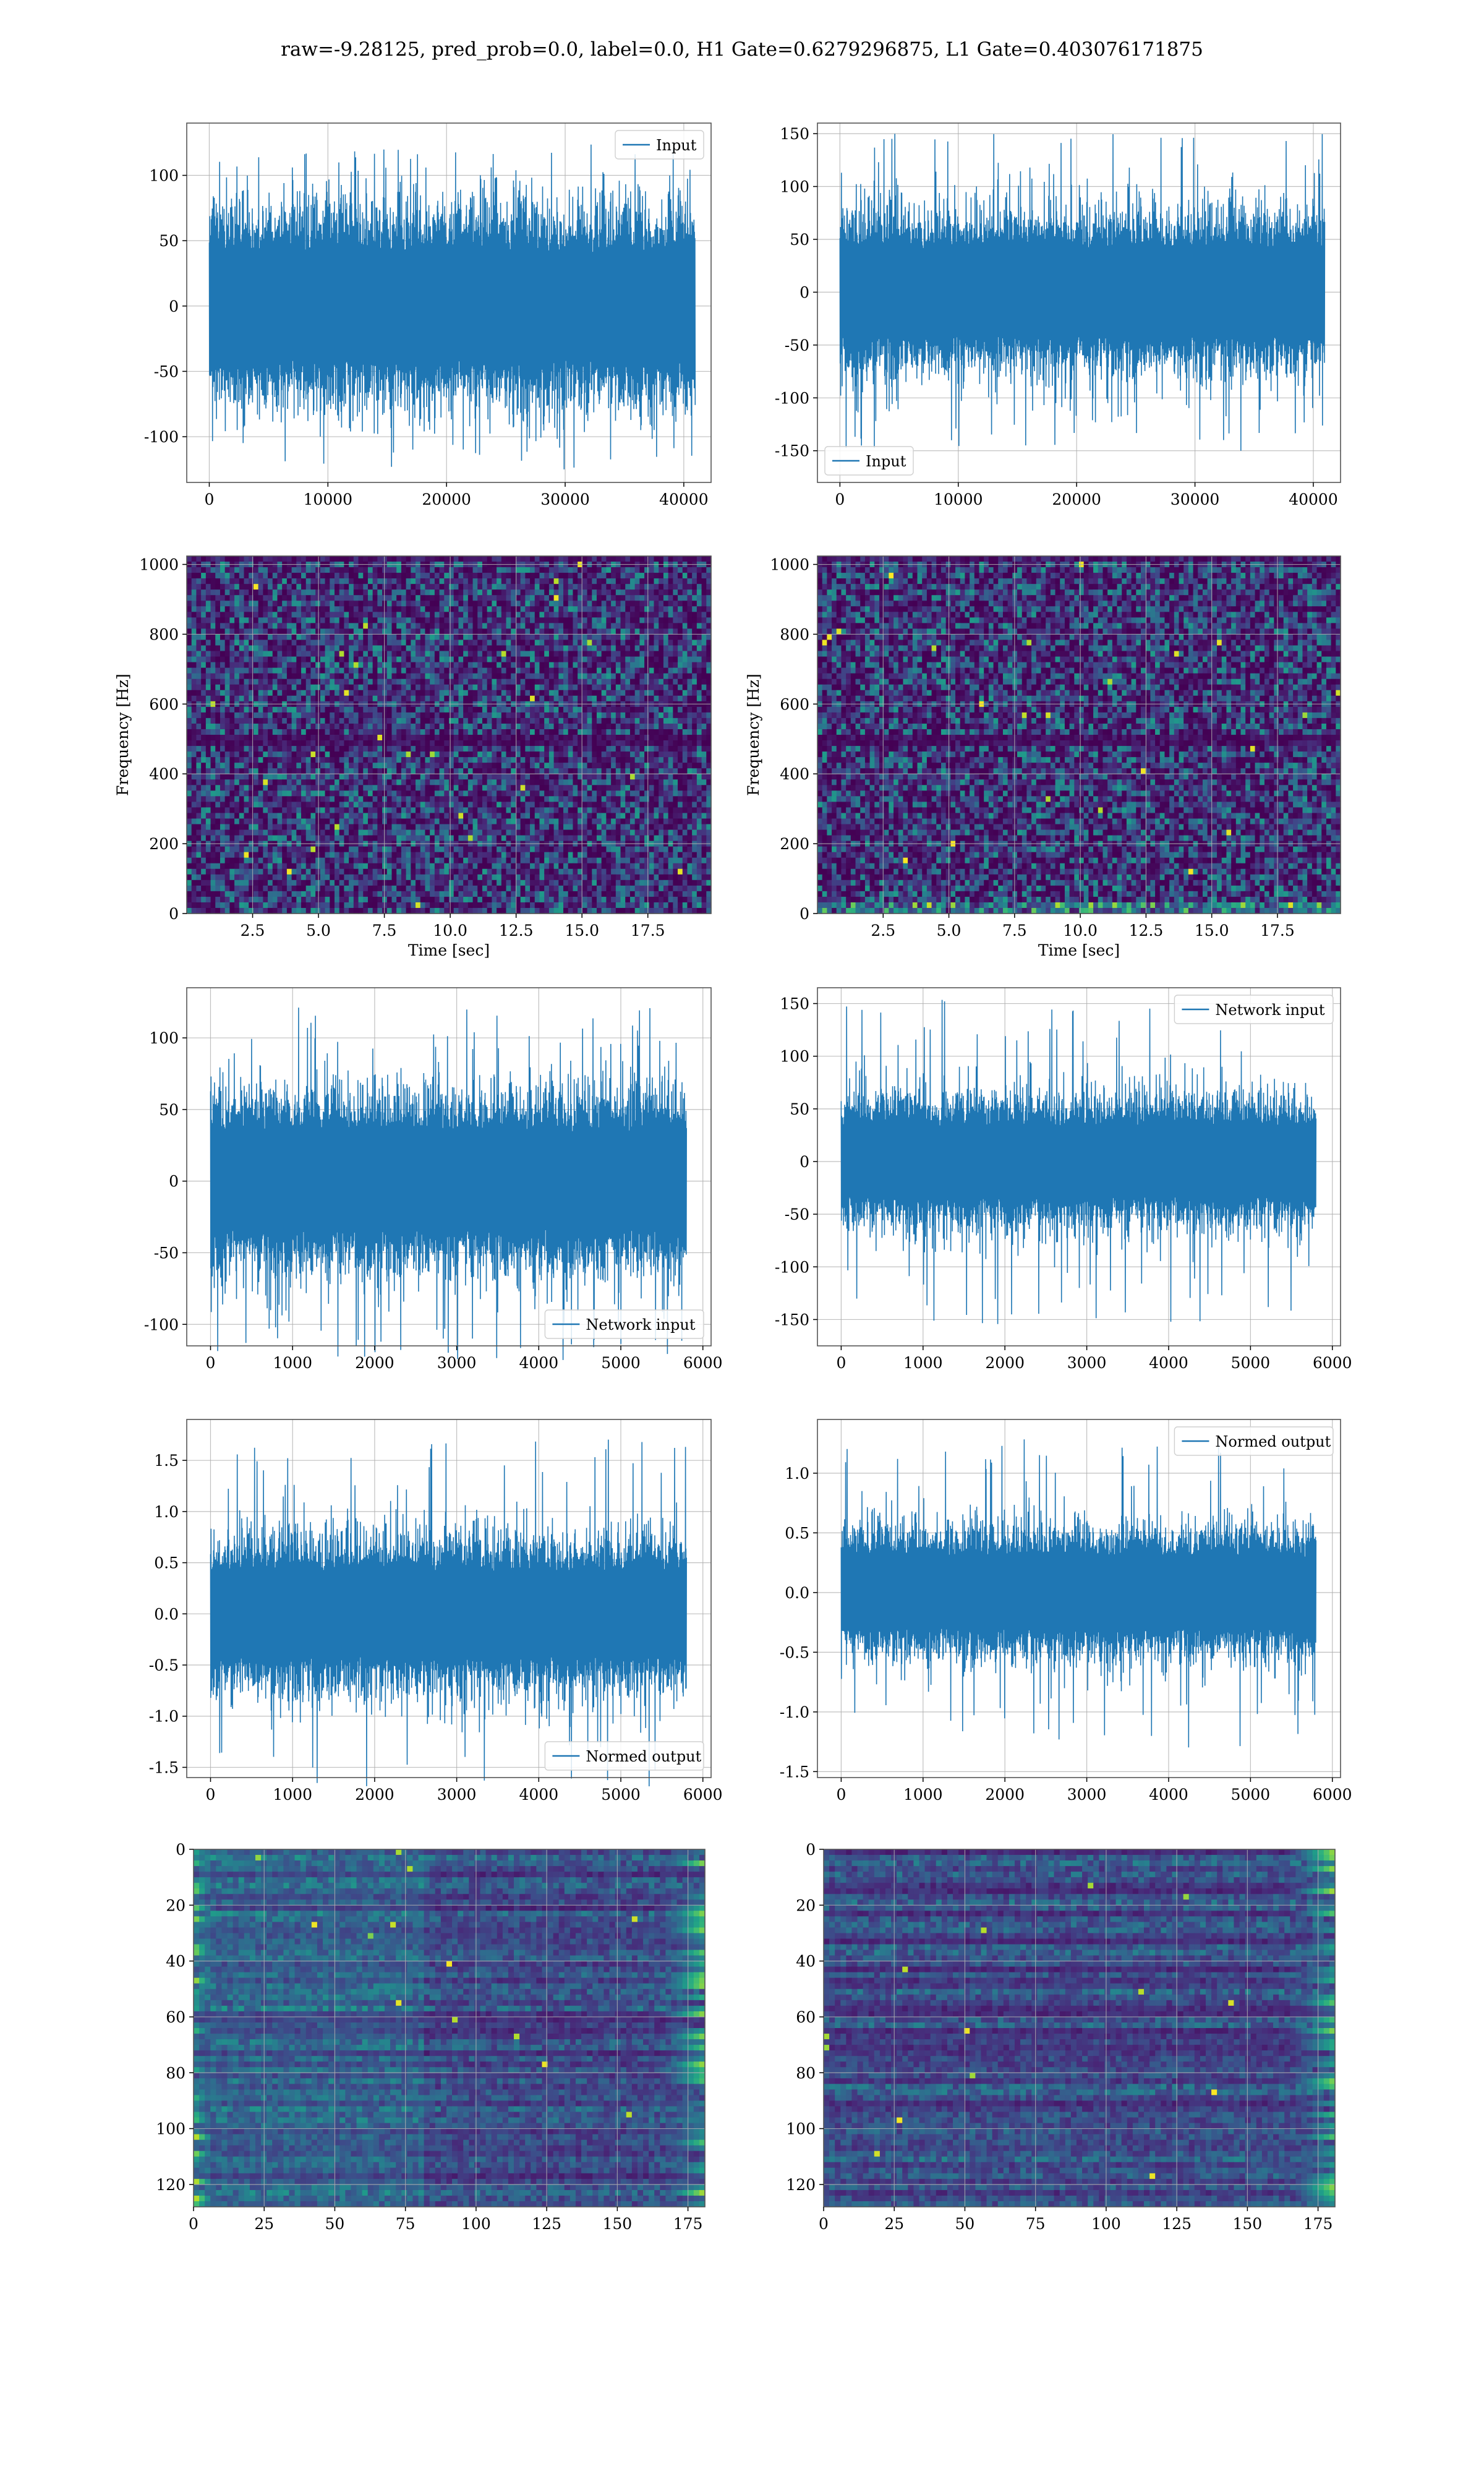  What do you see at coordinates (792, 451) in the screenshot?
I see `y-tick-label: -150` at bounding box center [792, 451].